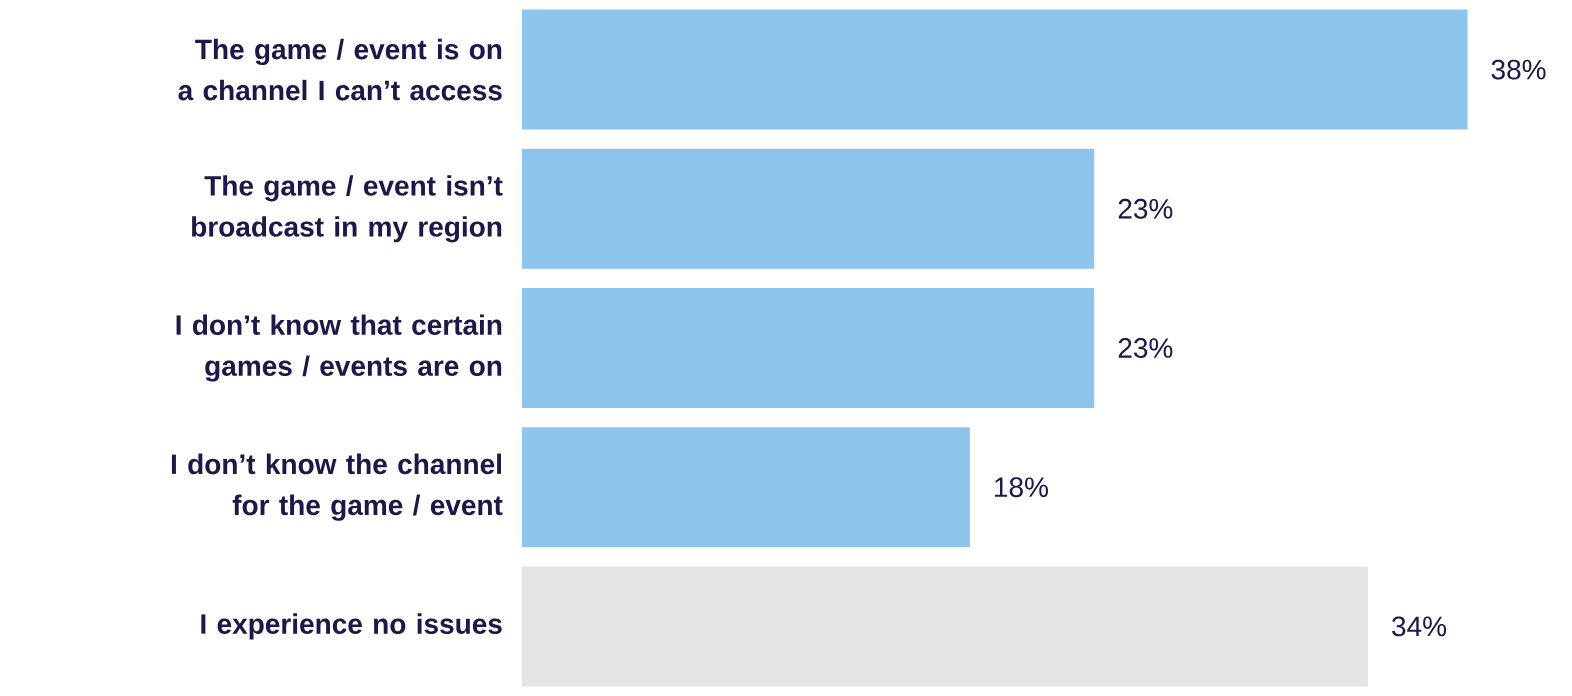 The image size is (1572, 696). I want to click on y-tick-label: I experience no issues, so click(351, 626).